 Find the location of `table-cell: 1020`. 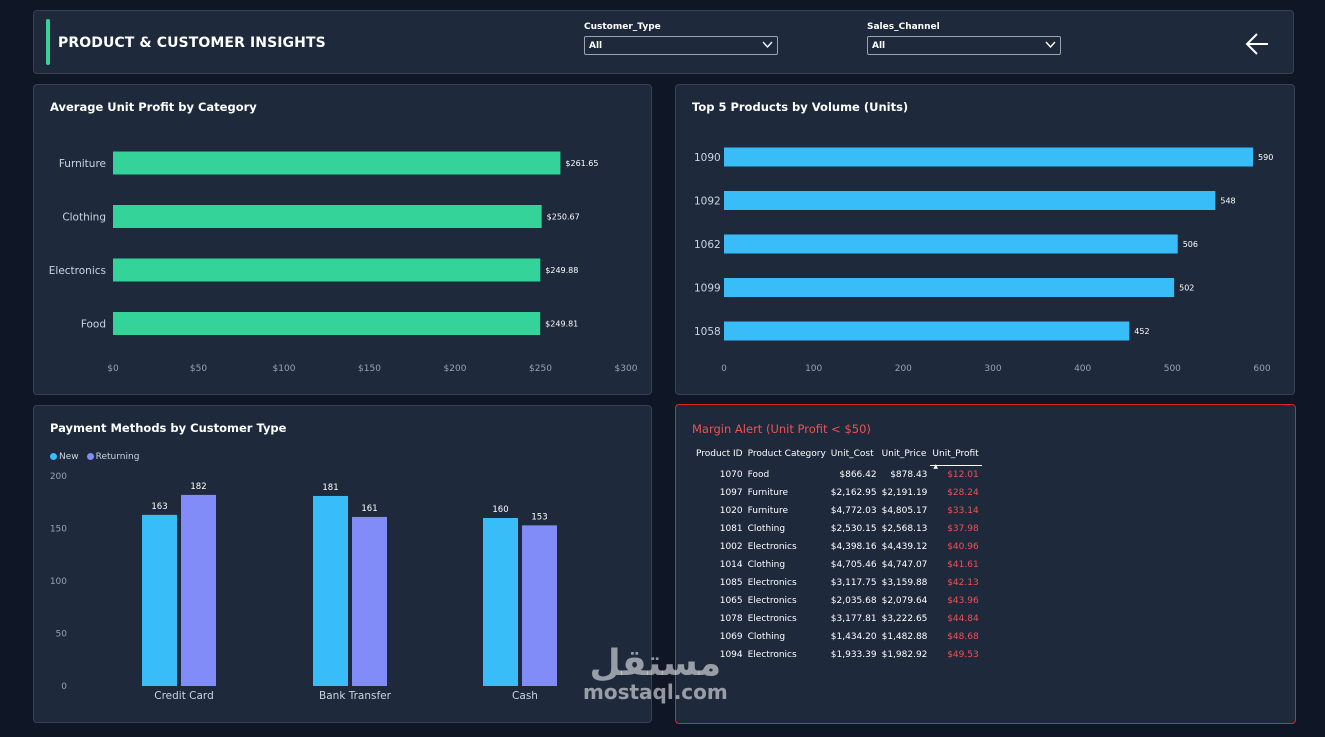

table-cell: 1020 is located at coordinates (731, 510).